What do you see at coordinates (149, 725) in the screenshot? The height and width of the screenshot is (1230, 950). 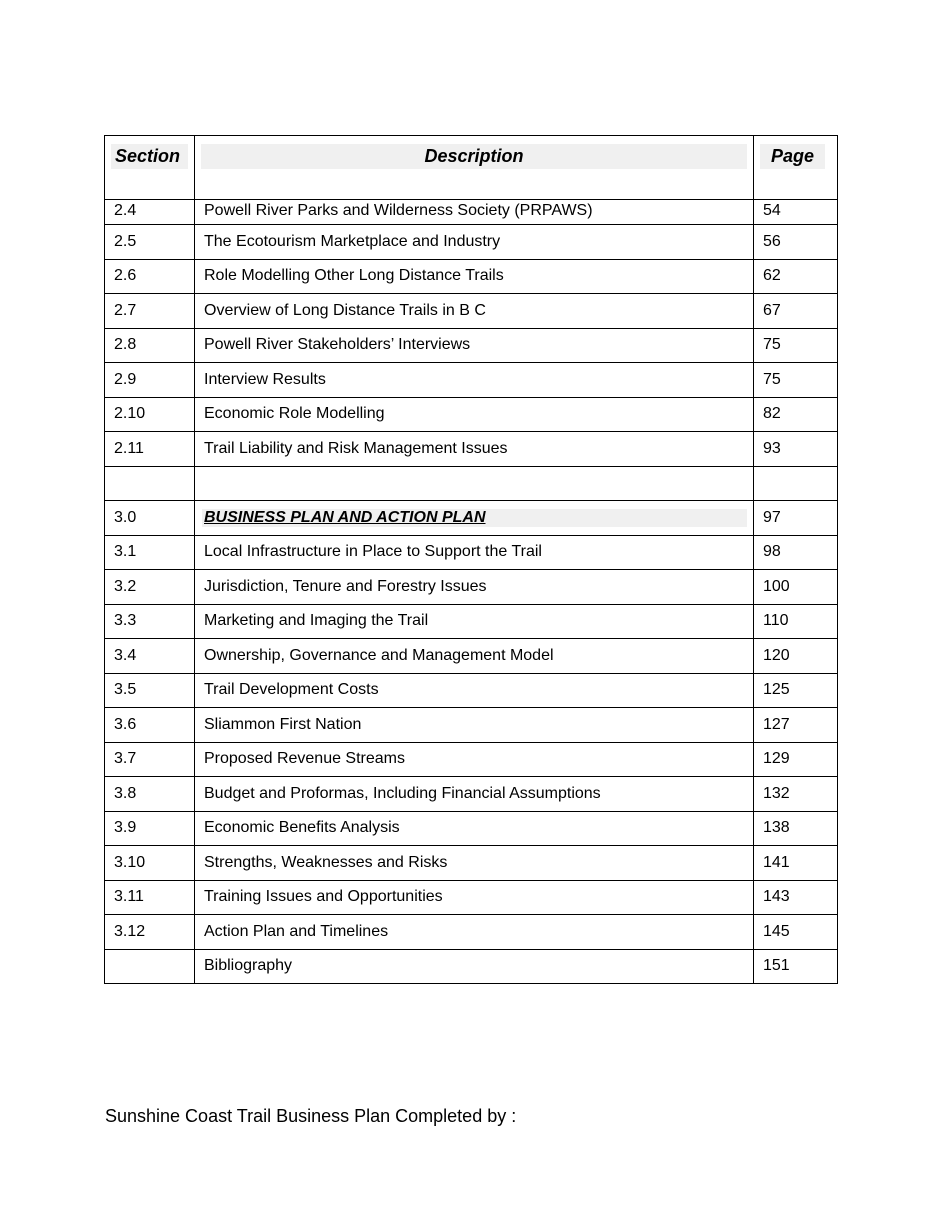 I see `cell-section: 3.6` at bounding box center [149, 725].